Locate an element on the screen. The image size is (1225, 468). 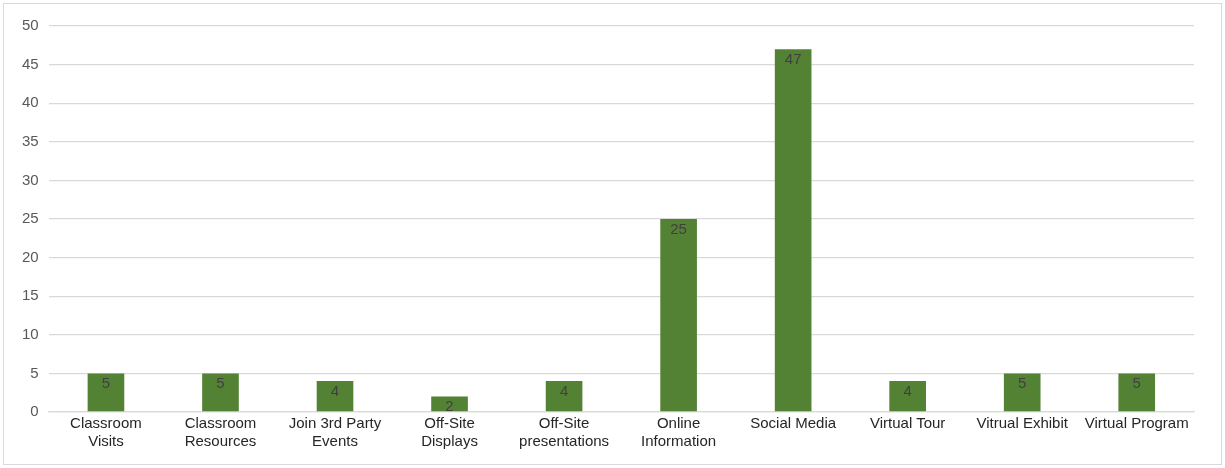
x-tick-label: Virtual Tour is located at coordinates (908, 423).